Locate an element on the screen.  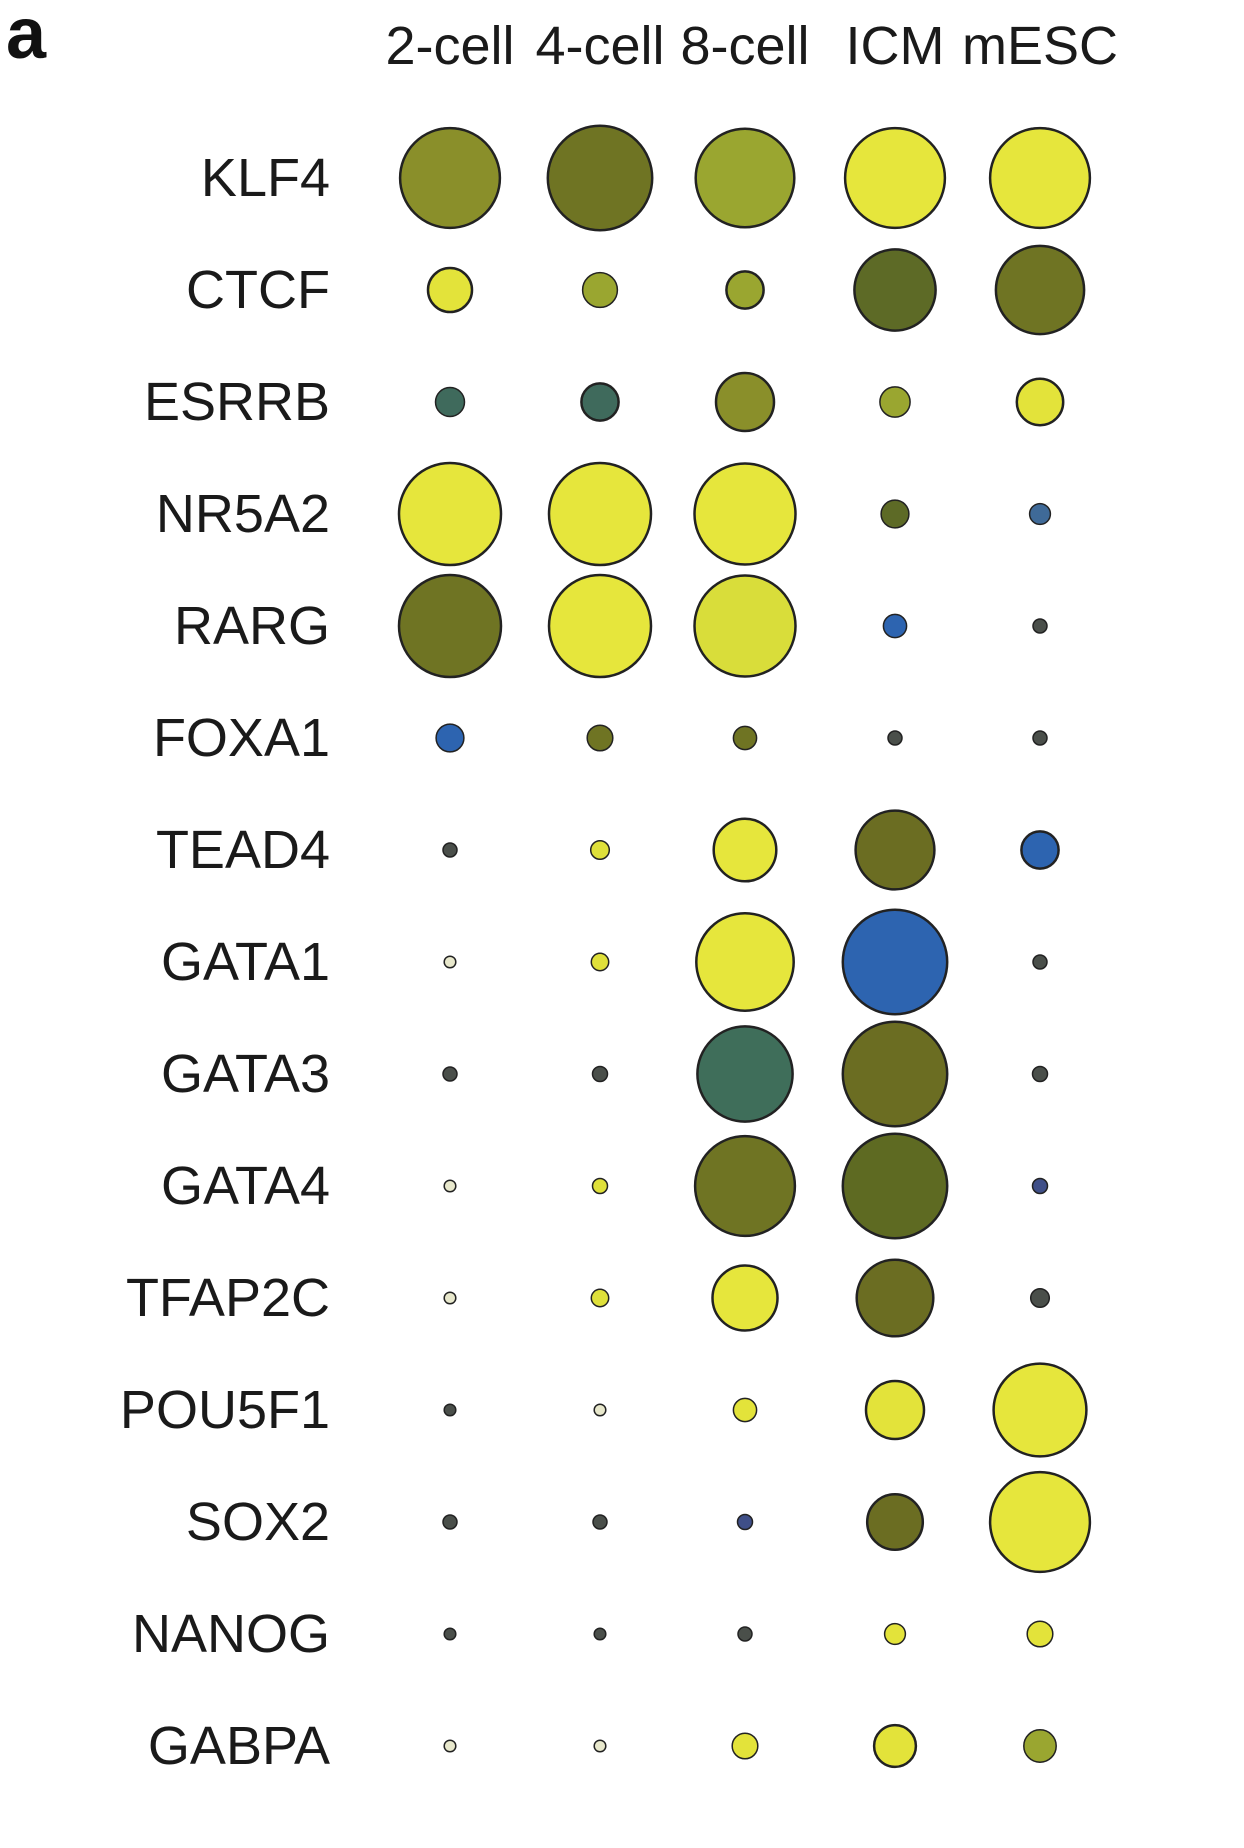
dot-nanog-4-cell is located at coordinates (600, 1634).